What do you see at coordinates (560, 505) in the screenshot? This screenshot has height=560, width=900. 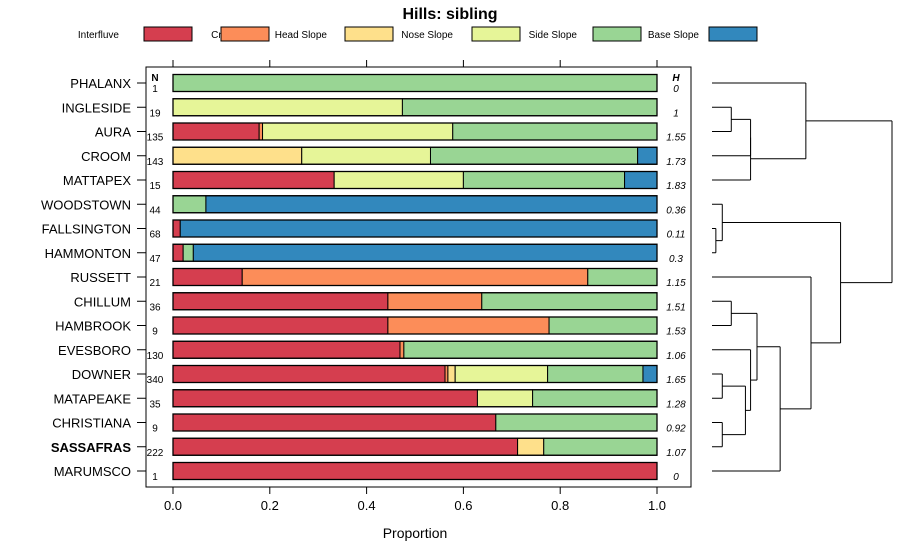 I see `x-tick-label-0.8: 0.8` at bounding box center [560, 505].